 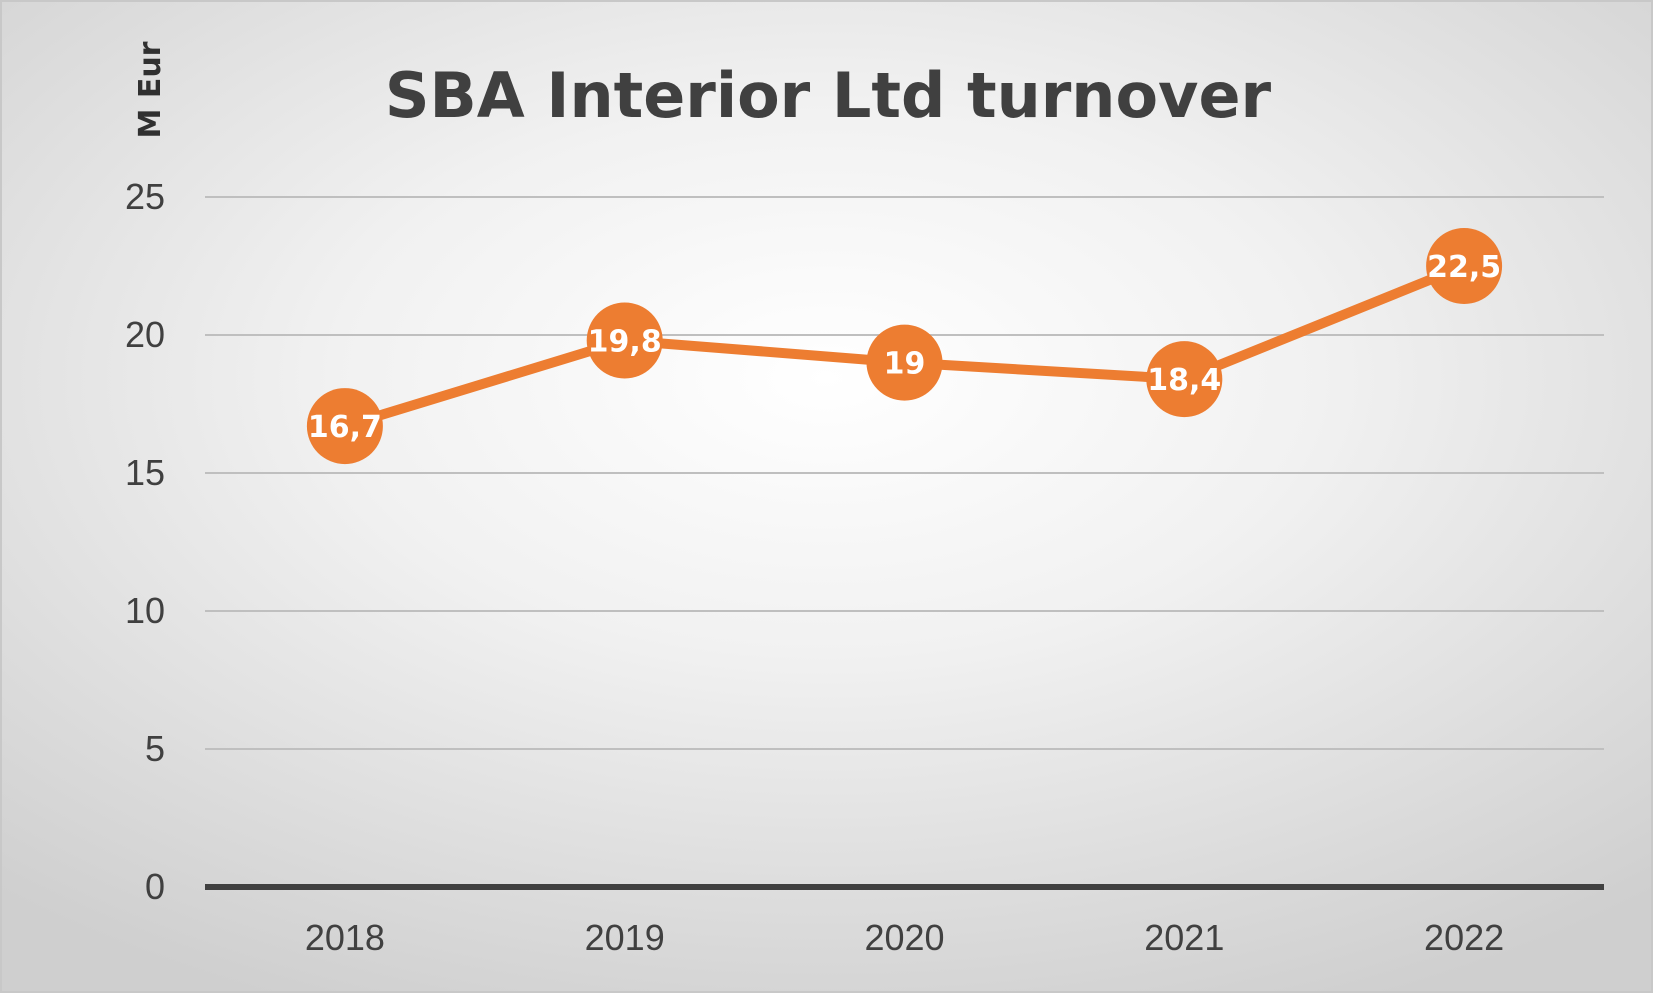 I want to click on x-tick-label: 2020, so click(x=904, y=937).